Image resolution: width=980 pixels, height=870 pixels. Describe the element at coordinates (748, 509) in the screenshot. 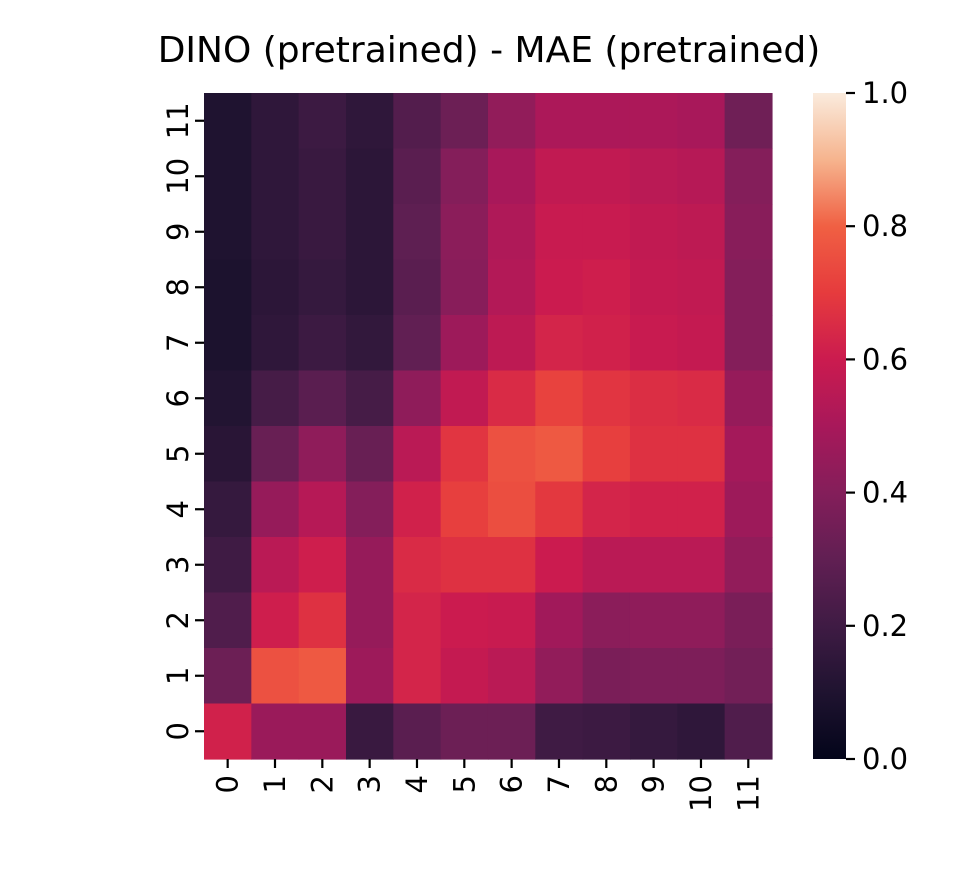

I see `heatmap-cell-y4-x11` at that location.